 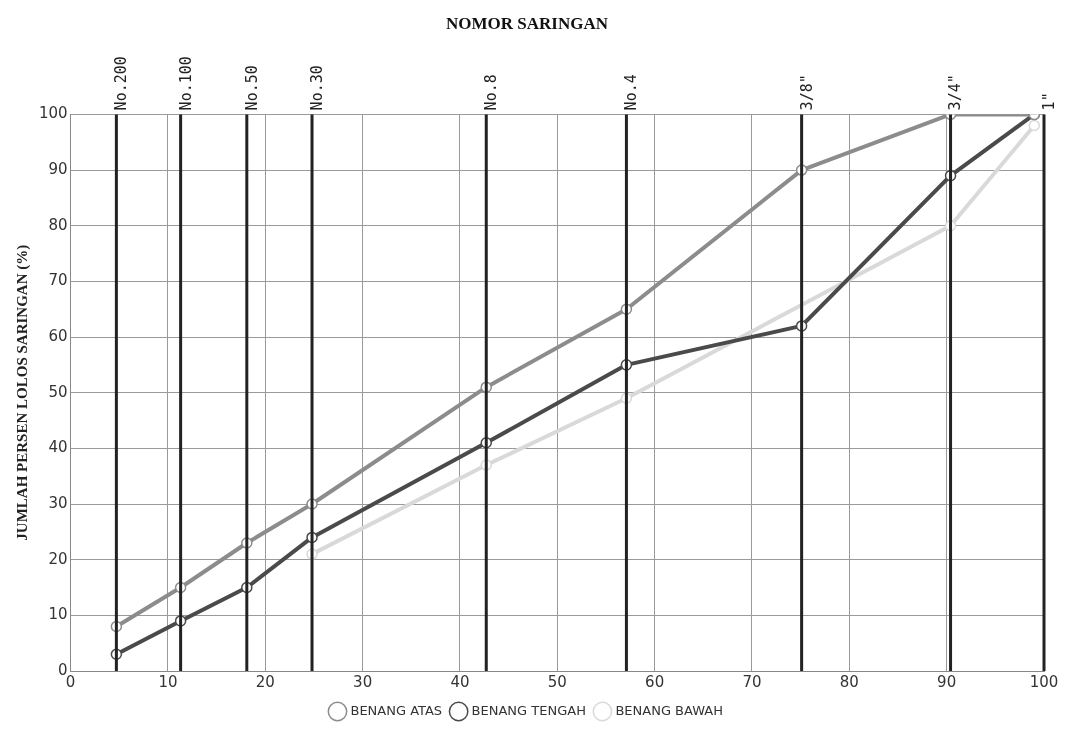 What do you see at coordinates (121, 83) in the screenshot?
I see `annotation: No.200` at bounding box center [121, 83].